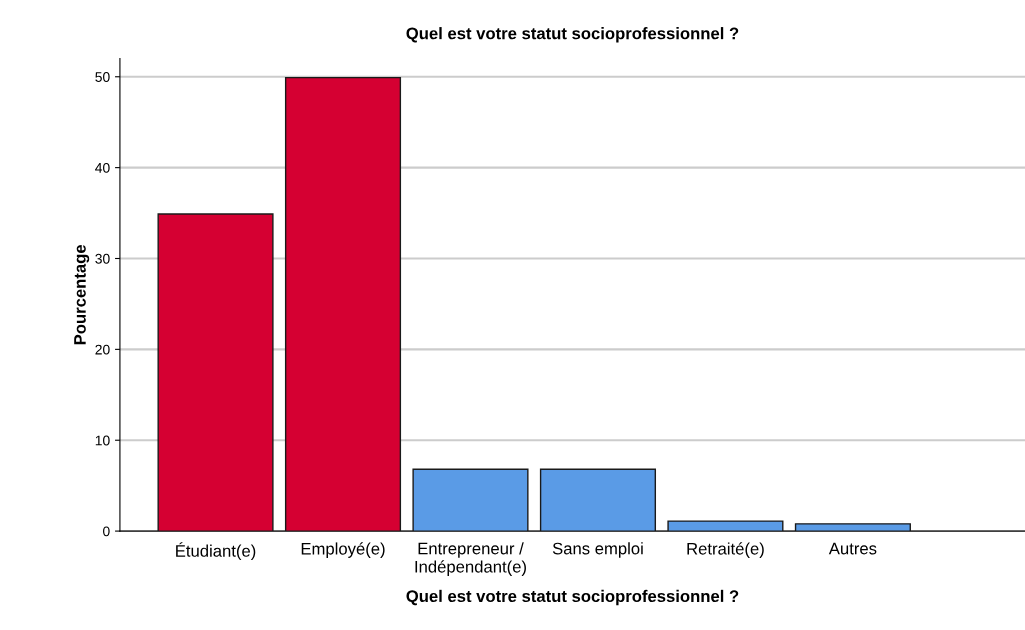 Image resolution: width=1025 pixels, height=630 pixels. I want to click on x-tick-label: Entrepreneur / Indépendant(e), so click(470, 559).